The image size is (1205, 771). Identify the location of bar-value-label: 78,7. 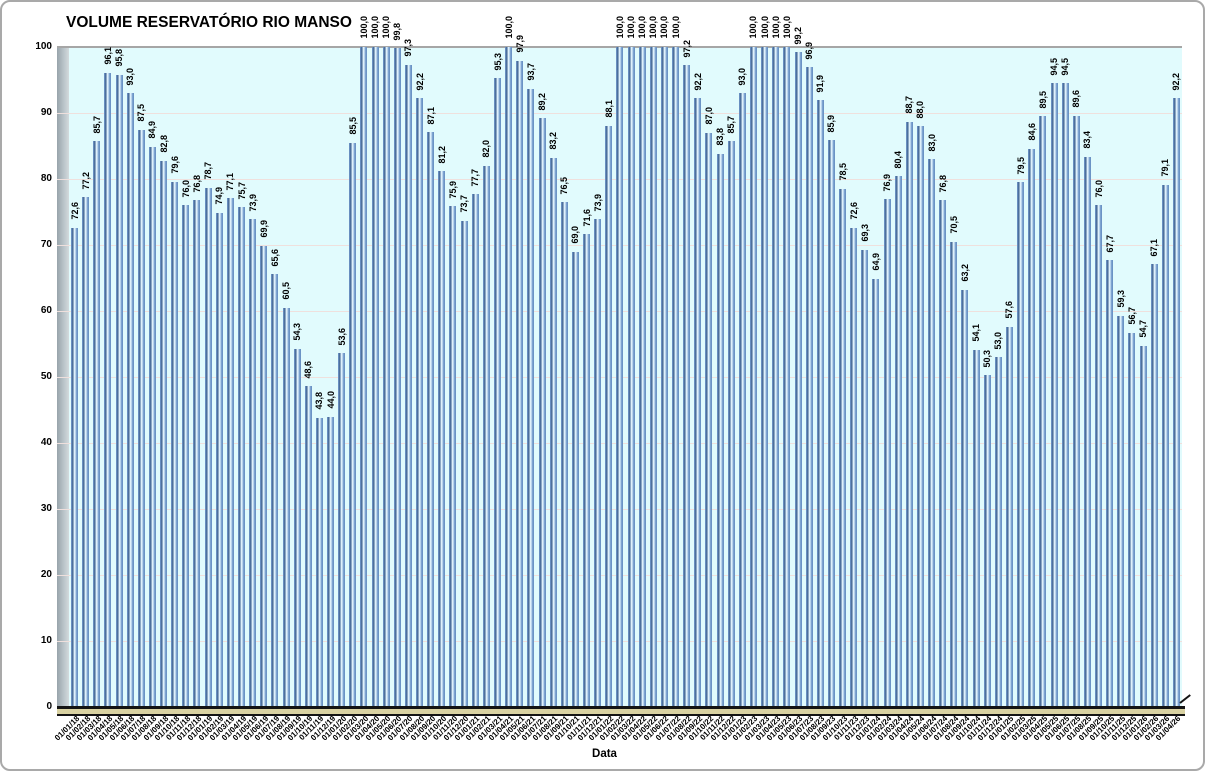
(208, 171).